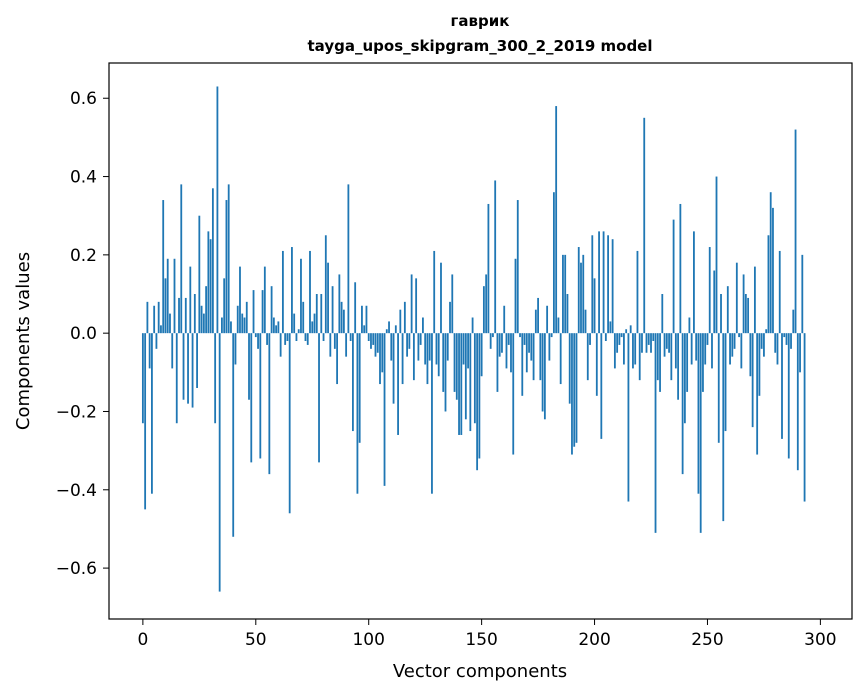 This screenshot has height=696, width=867. I want to click on chart-title: гаврик, so click(480, 21).